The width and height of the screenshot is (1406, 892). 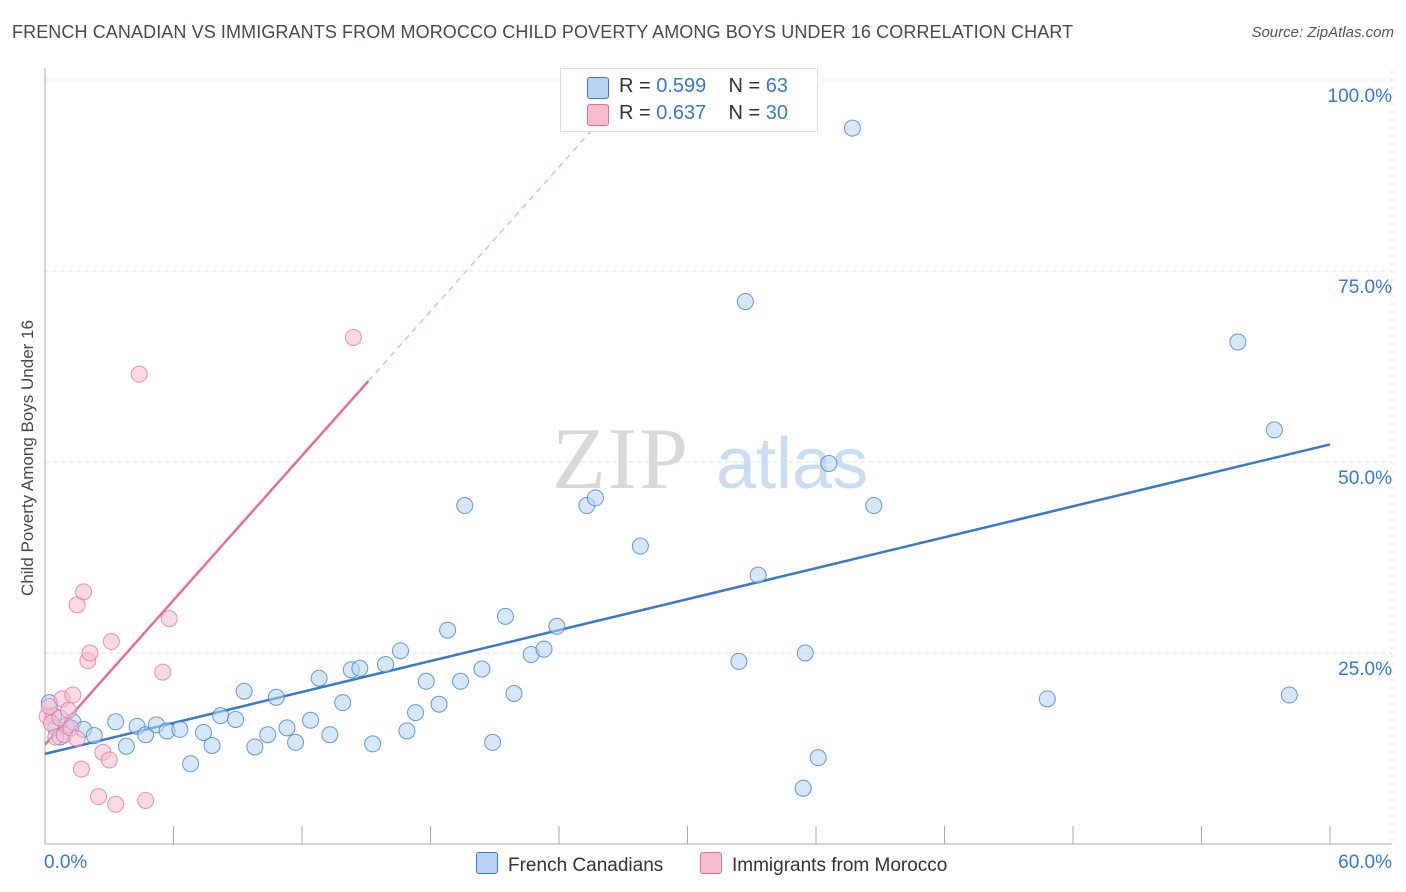 What do you see at coordinates (1365, 287) in the screenshot?
I see `y-tick-label-75: 75.0%` at bounding box center [1365, 287].